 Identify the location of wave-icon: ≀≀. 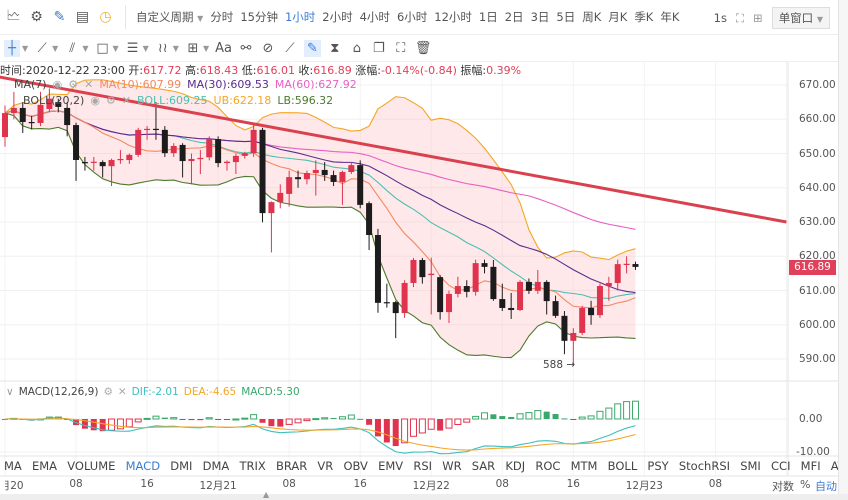
(162, 48).